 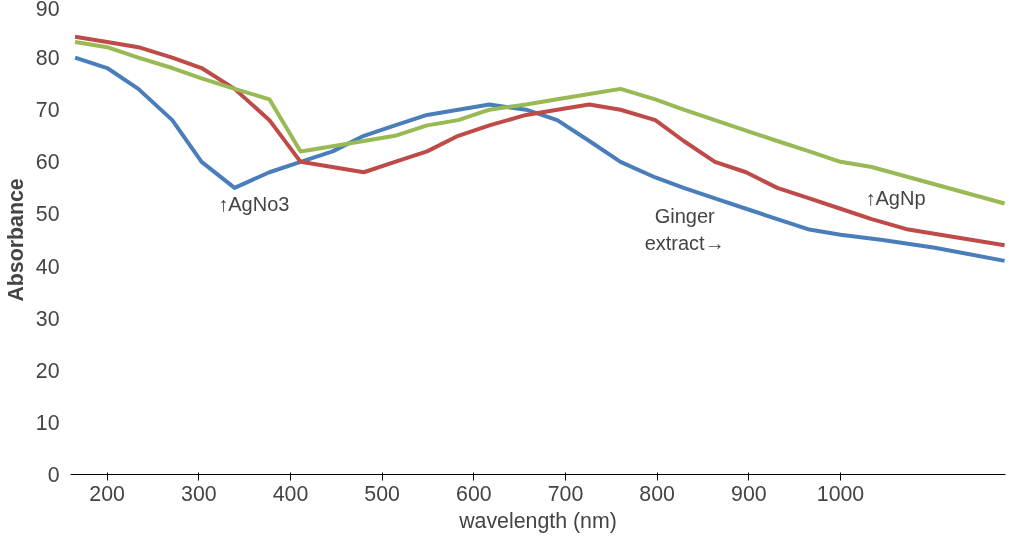 What do you see at coordinates (565, 493) in the screenshot?
I see `x-tick-label: 700` at bounding box center [565, 493].